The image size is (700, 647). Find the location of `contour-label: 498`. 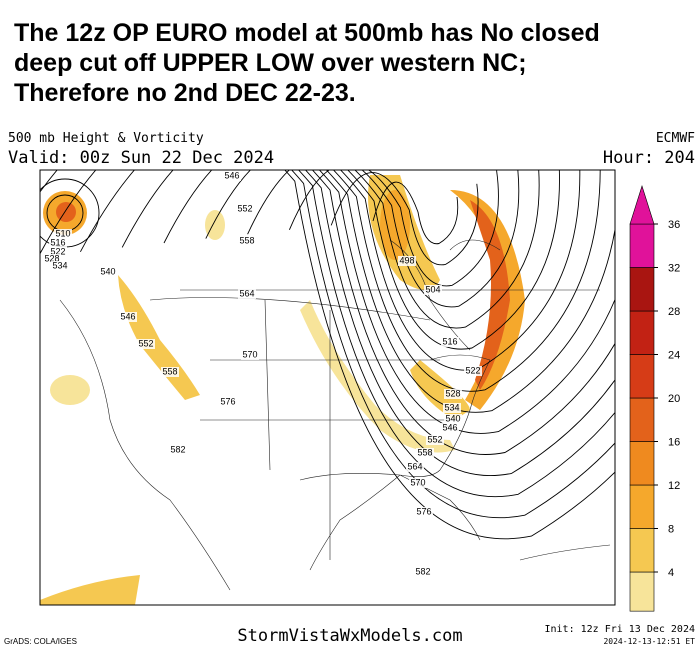

contour-label: 498 is located at coordinates (406, 260).